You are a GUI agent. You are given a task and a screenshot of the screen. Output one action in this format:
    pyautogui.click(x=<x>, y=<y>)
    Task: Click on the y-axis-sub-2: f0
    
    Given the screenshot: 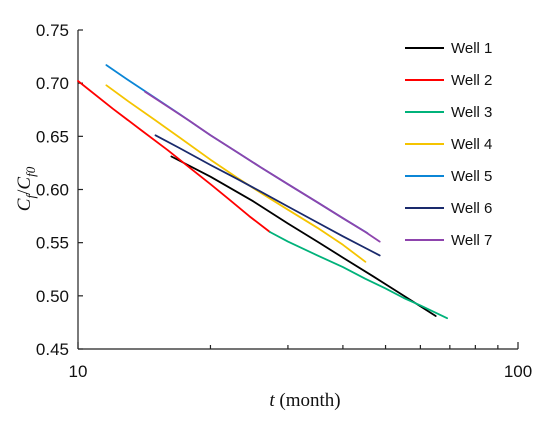 What is the action you would take?
    pyautogui.click(x=30, y=171)
    